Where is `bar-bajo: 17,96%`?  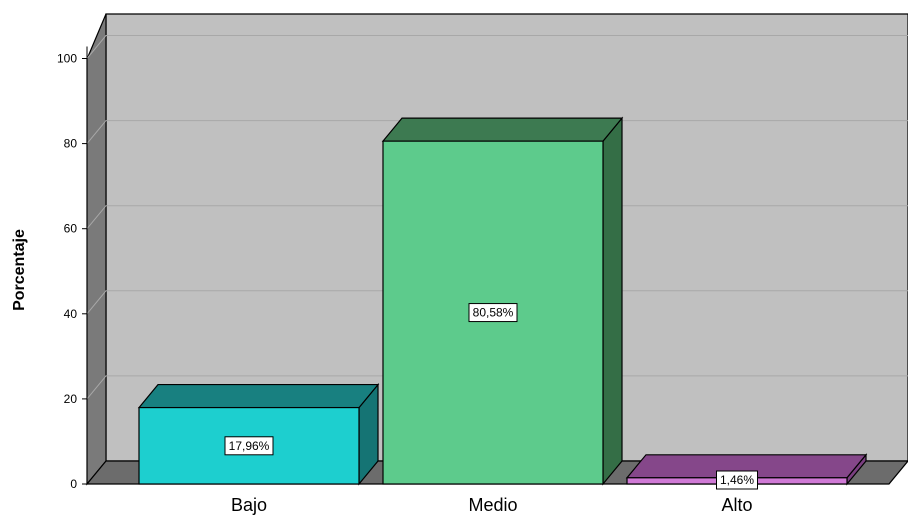 bar-bajo: 17,96% is located at coordinates (258, 434).